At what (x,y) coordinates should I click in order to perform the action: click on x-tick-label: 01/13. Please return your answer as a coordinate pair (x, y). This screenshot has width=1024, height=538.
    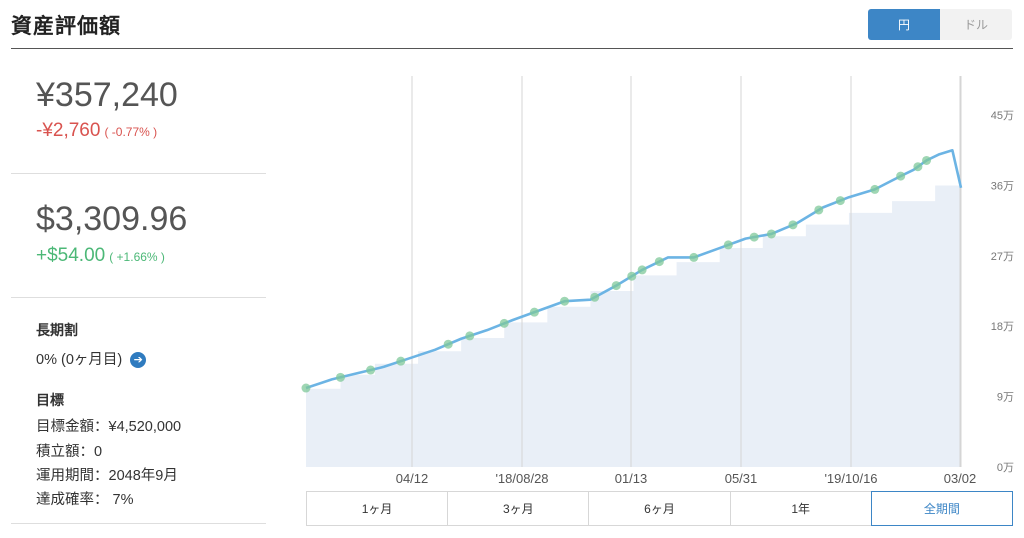
    Looking at the image, I should click on (631, 478).